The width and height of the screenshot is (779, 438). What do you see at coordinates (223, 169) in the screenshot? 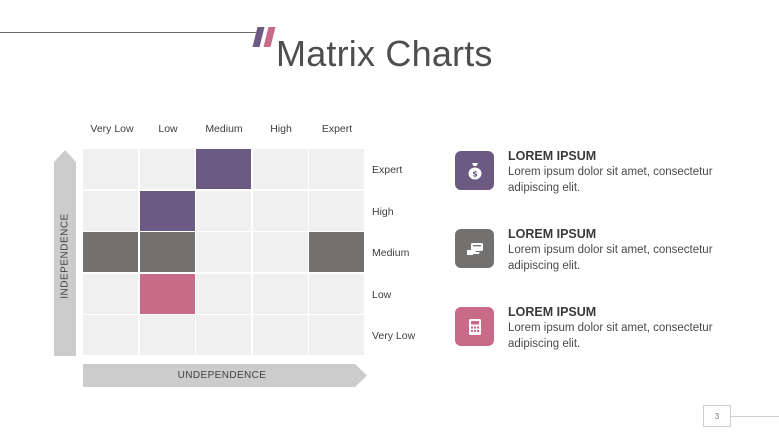
I see `matrix-cell-expert-medium` at bounding box center [223, 169].